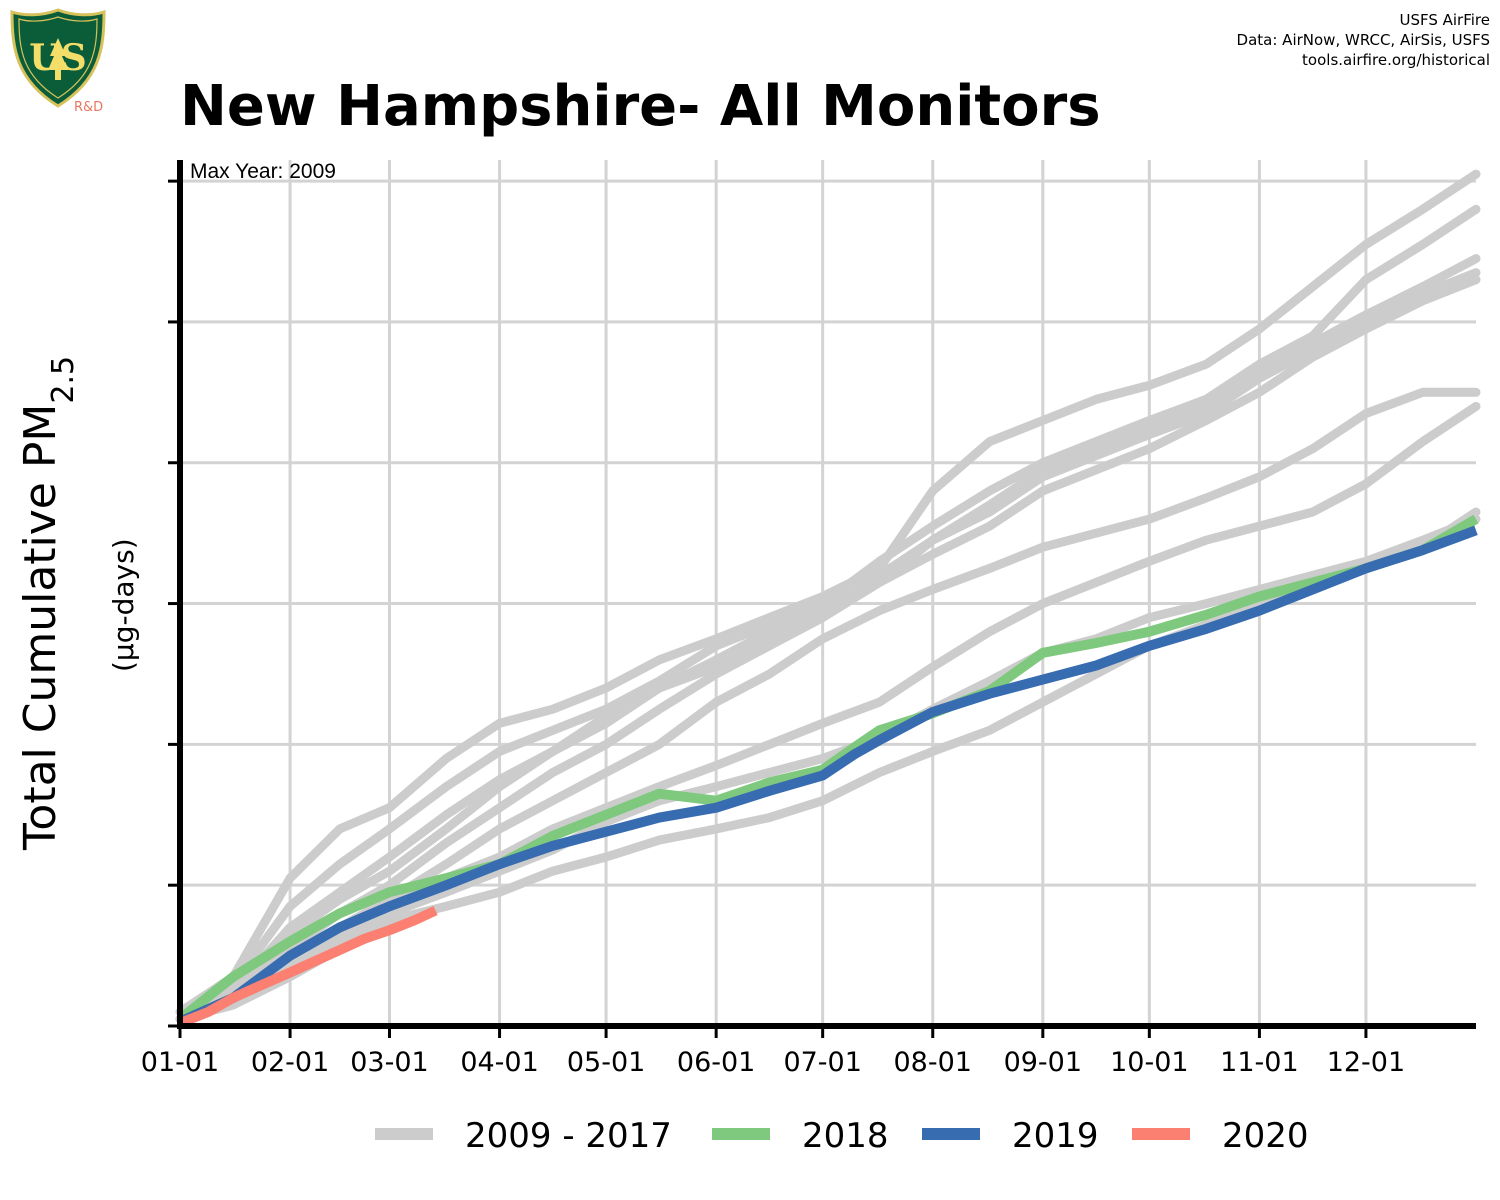 This screenshot has width=1500, height=1200. I want to click on legend-label-historical: 2009 - 2017, so click(568, 1136).